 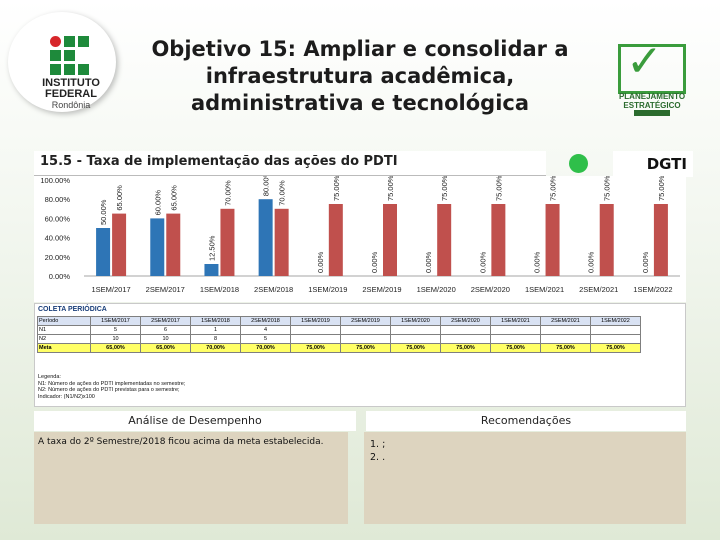 I want to click on table-row: N2 10 10 8 5, so click(x=339, y=339).